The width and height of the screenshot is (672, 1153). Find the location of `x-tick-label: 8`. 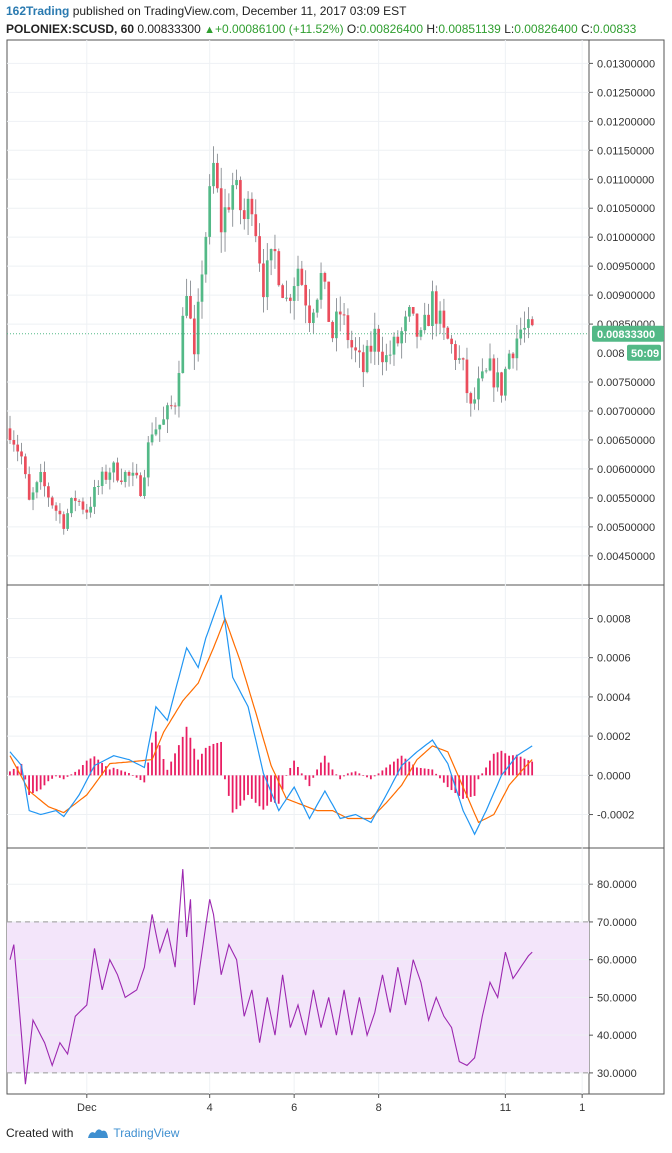

x-tick-label: 8 is located at coordinates (379, 1108).